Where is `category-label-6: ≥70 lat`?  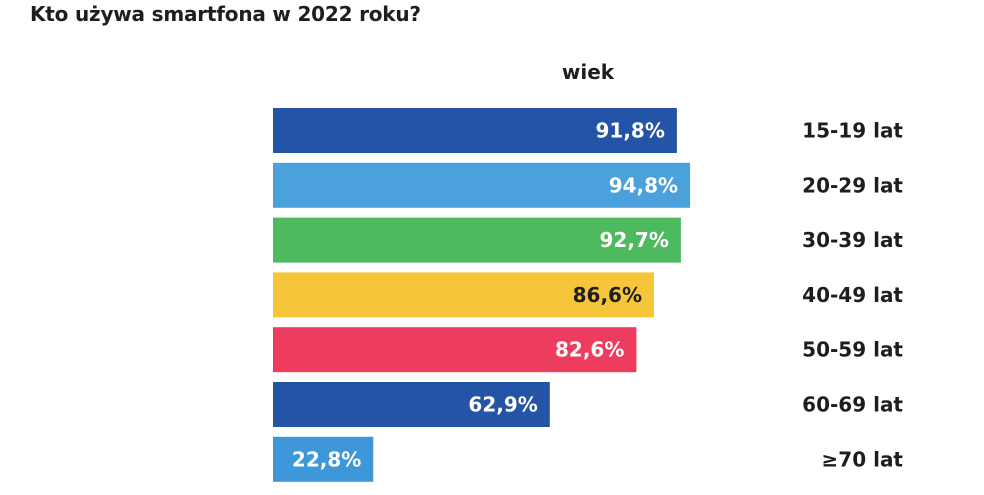 category-label-6: ≥70 lat is located at coordinates (863, 459).